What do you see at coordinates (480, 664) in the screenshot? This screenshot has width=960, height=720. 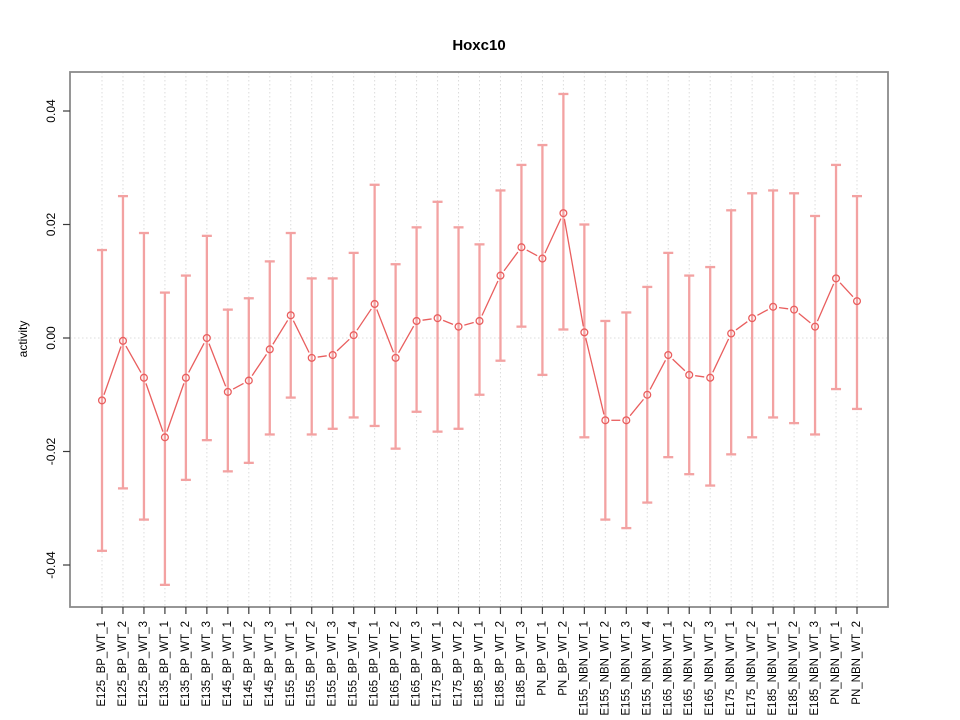 I see `x-tick-label: E185_BP_WT_1` at bounding box center [480, 664].